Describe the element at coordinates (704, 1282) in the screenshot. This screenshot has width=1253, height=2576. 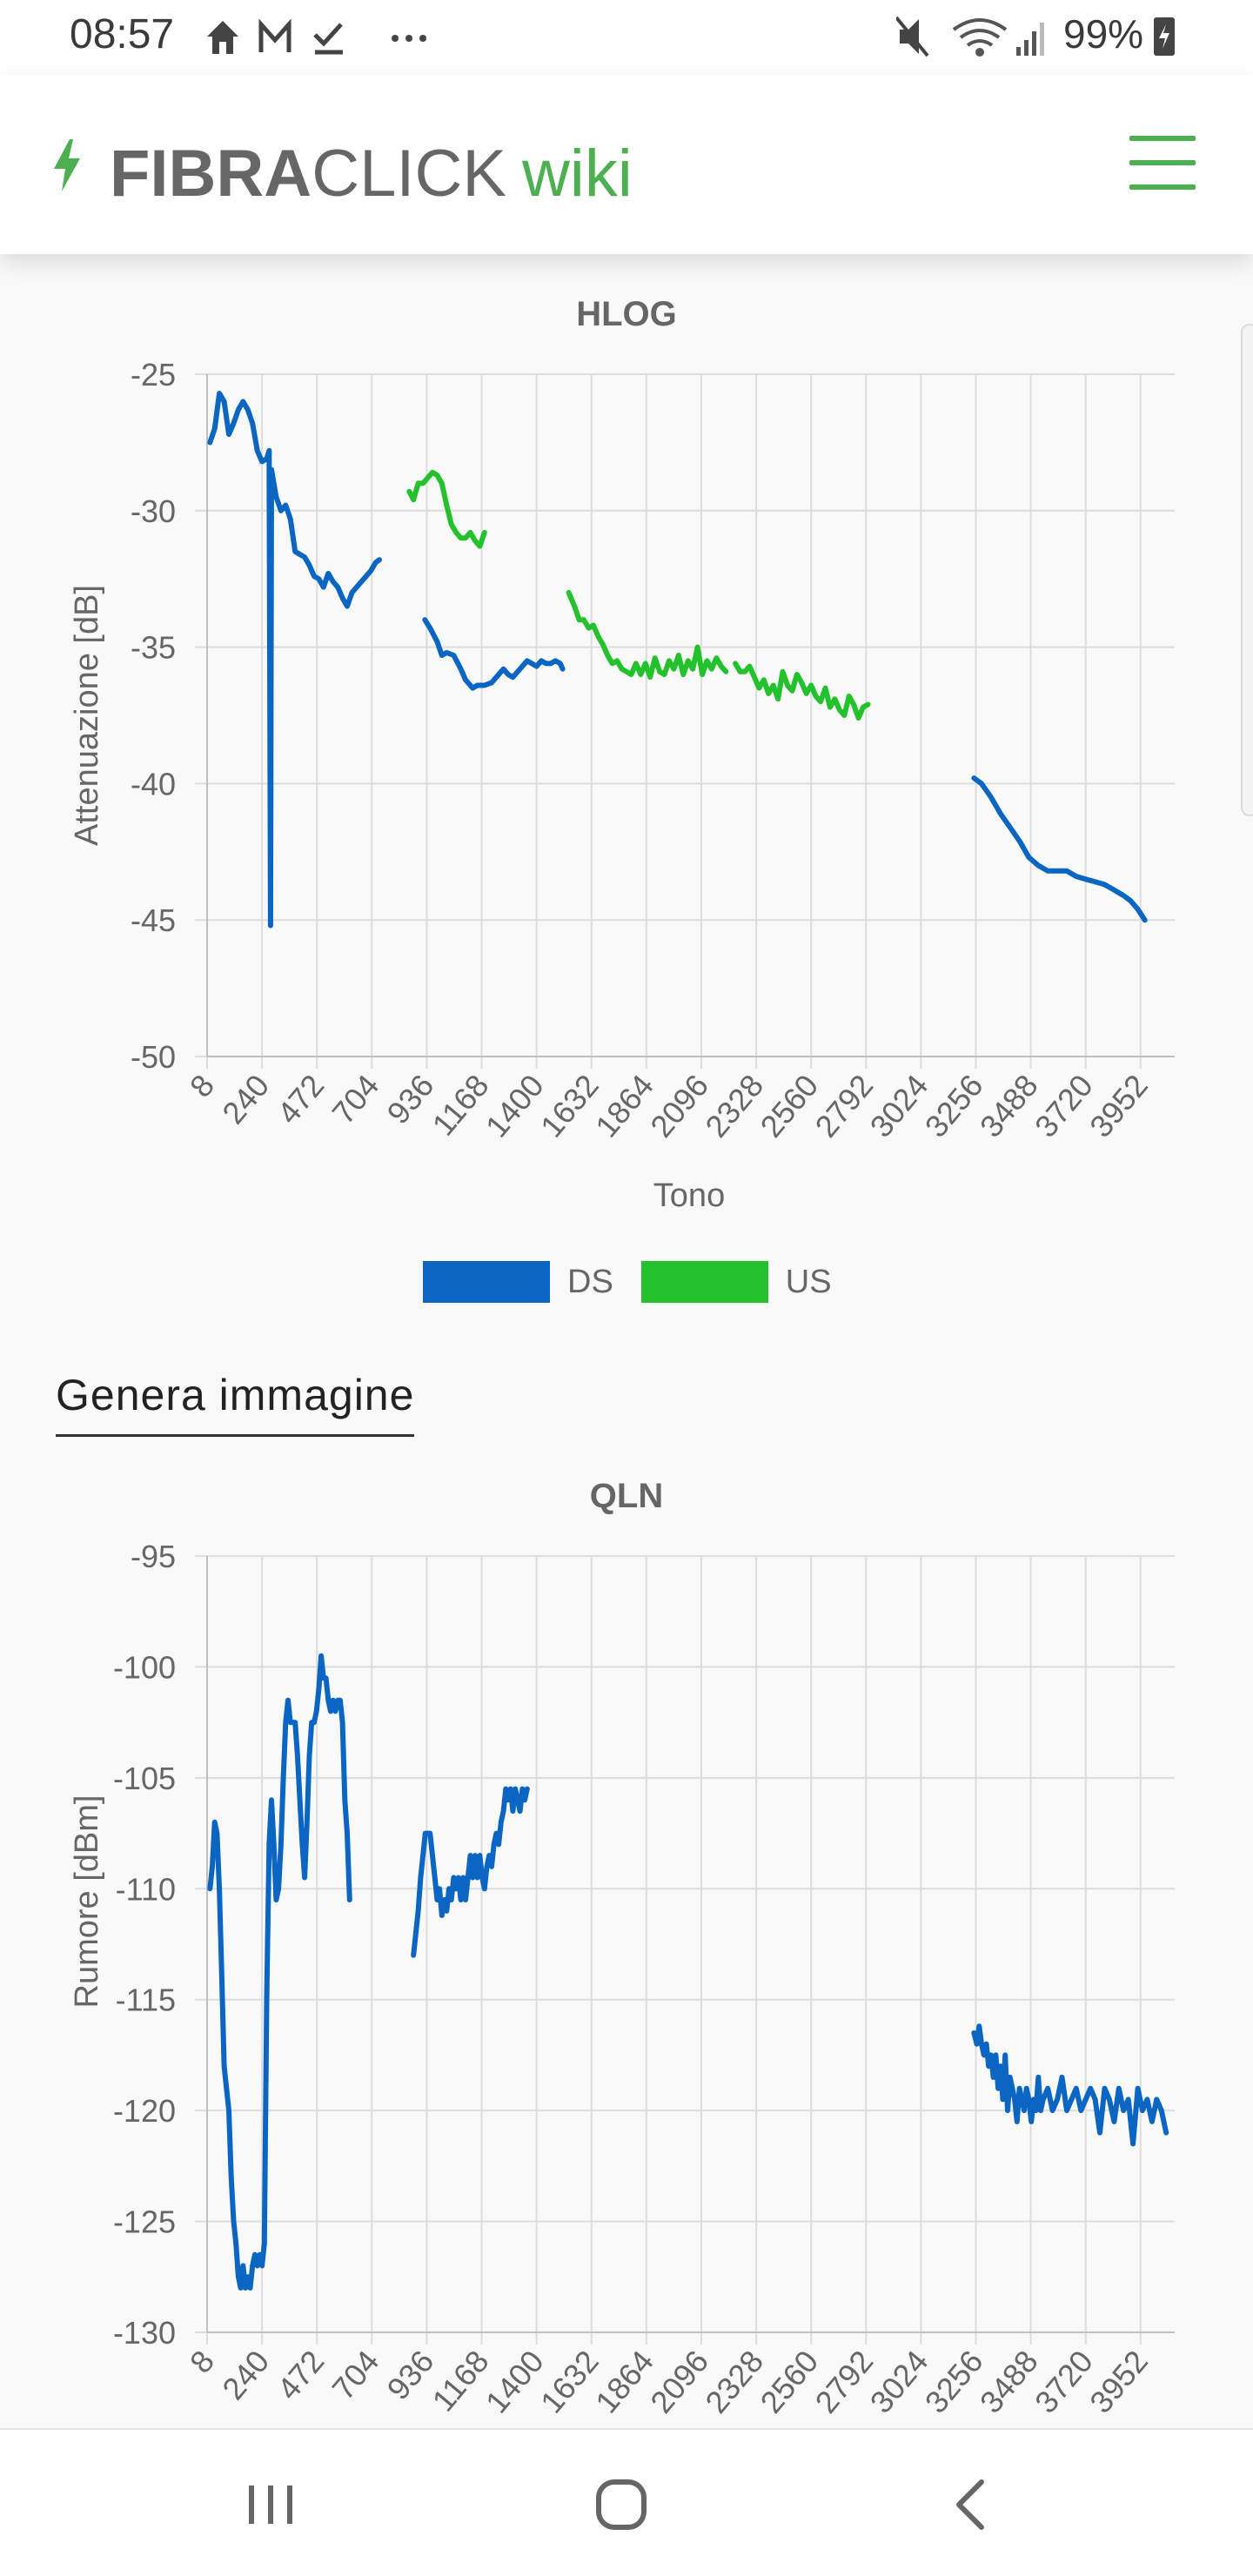
I see `legend-swatch-us` at that location.